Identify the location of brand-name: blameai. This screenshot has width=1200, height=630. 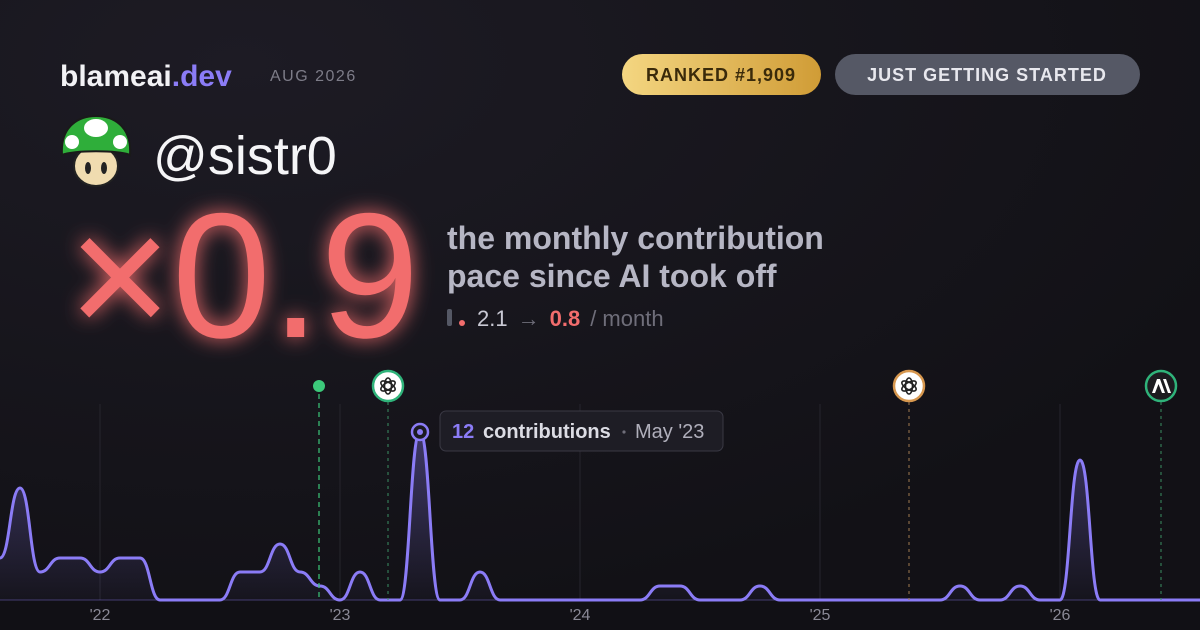
(116, 76).